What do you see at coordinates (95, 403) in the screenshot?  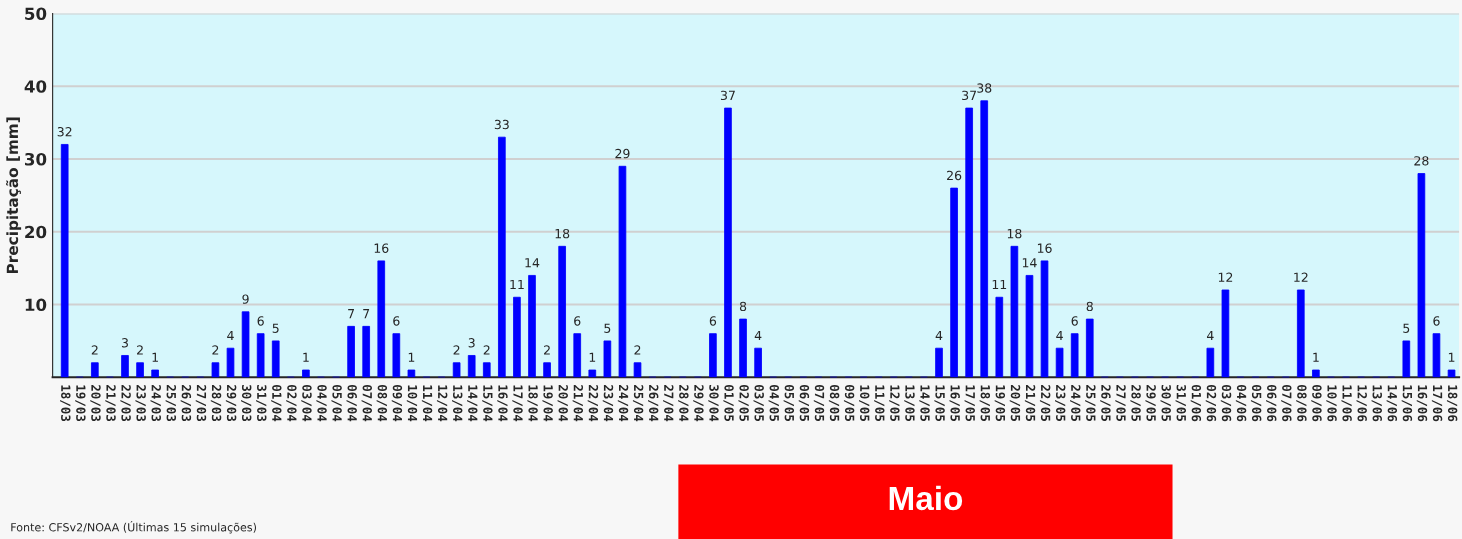 I see `x-tick-label: 20/03` at bounding box center [95, 403].